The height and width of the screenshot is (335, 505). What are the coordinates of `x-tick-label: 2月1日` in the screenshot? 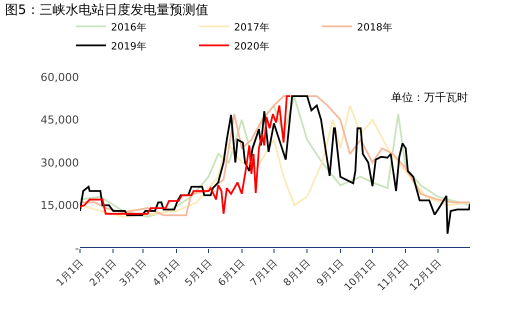 It's located at (103, 273).